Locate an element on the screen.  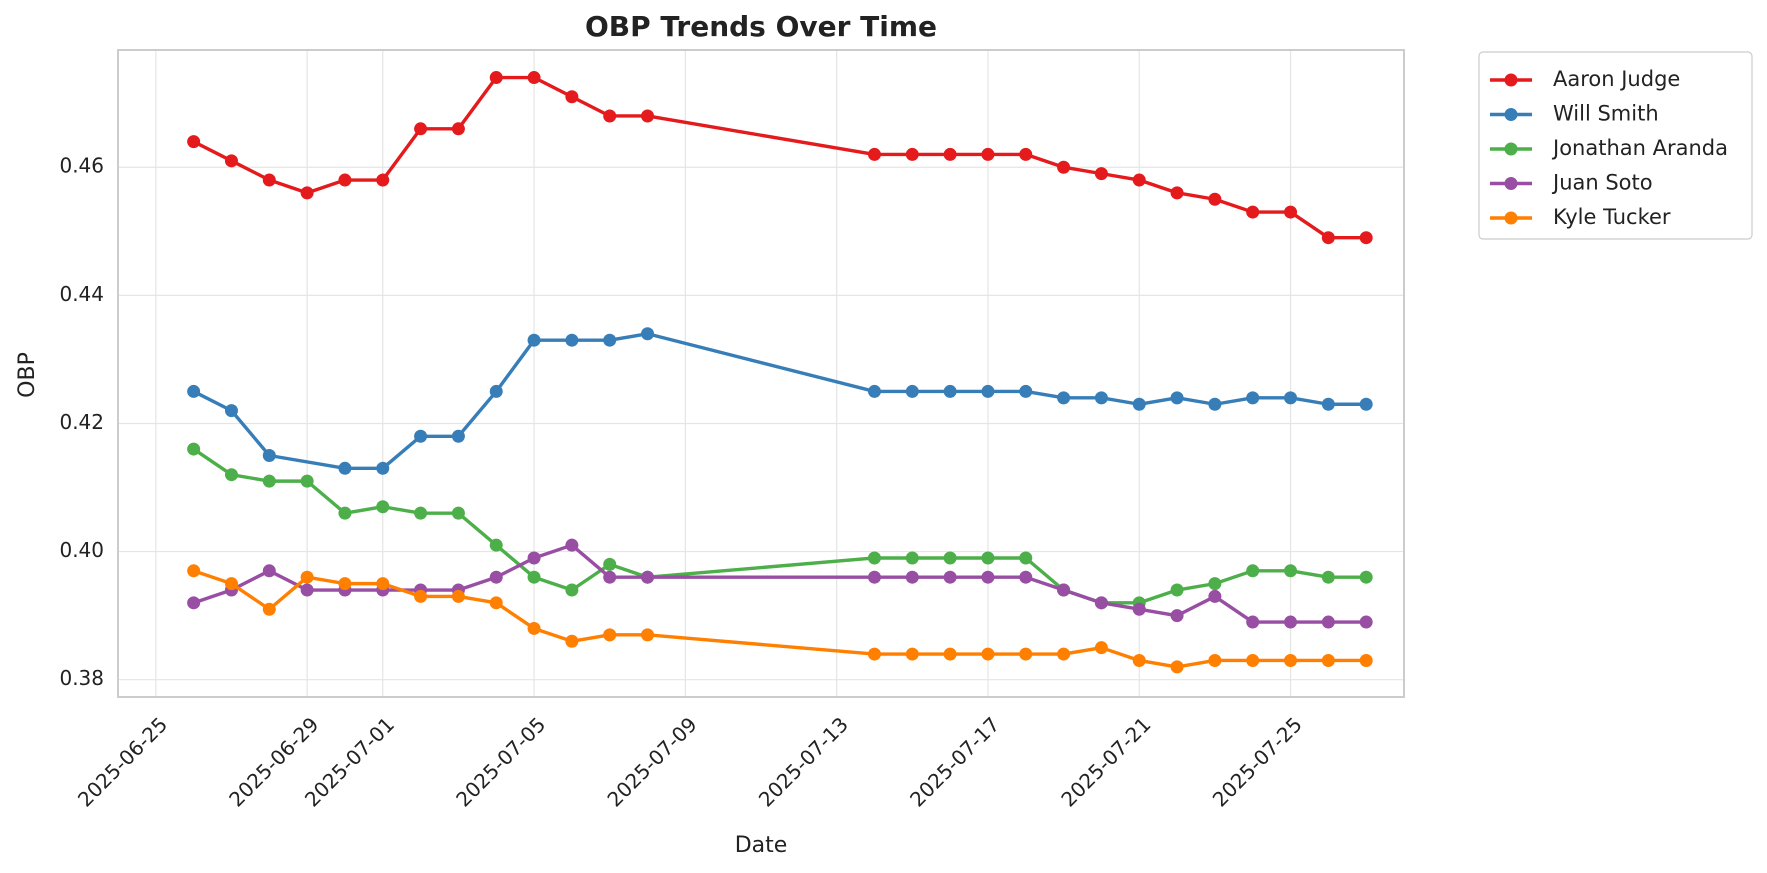
legend-item: Jonathan Aranda is located at coordinates (1609, 148).